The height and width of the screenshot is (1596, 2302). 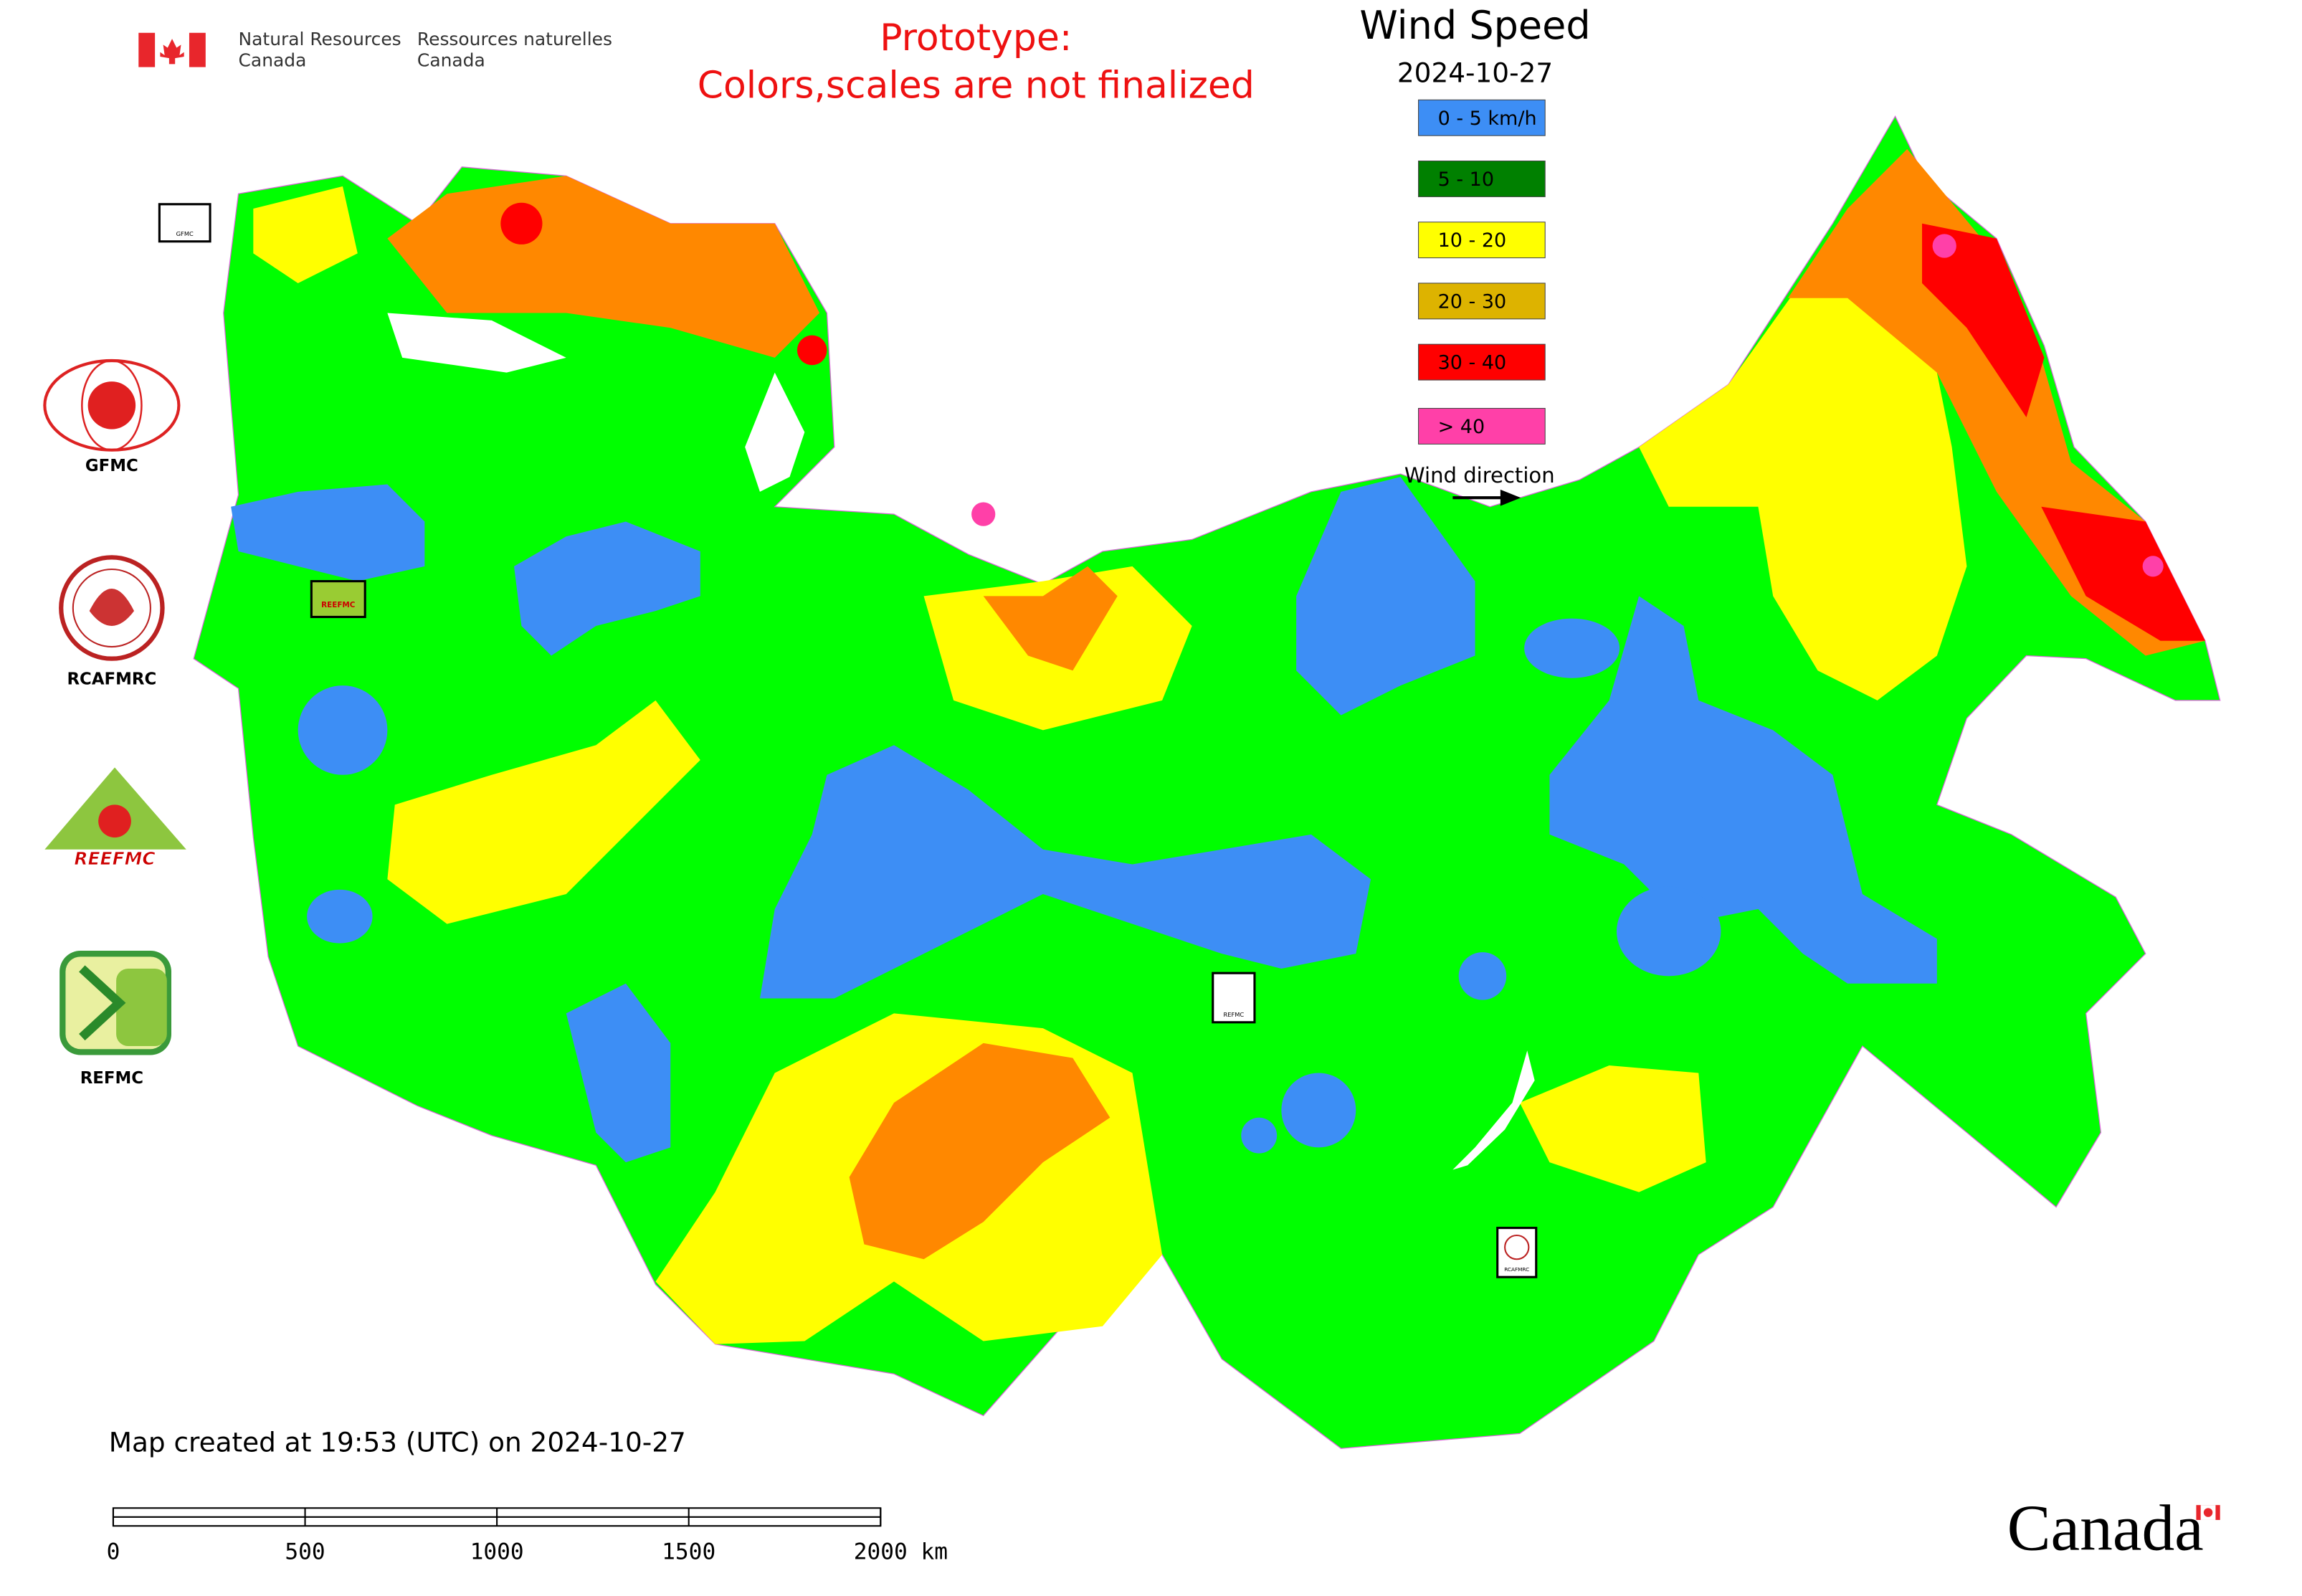 I want to click on logo-text: REEFMC, so click(x=115, y=858).